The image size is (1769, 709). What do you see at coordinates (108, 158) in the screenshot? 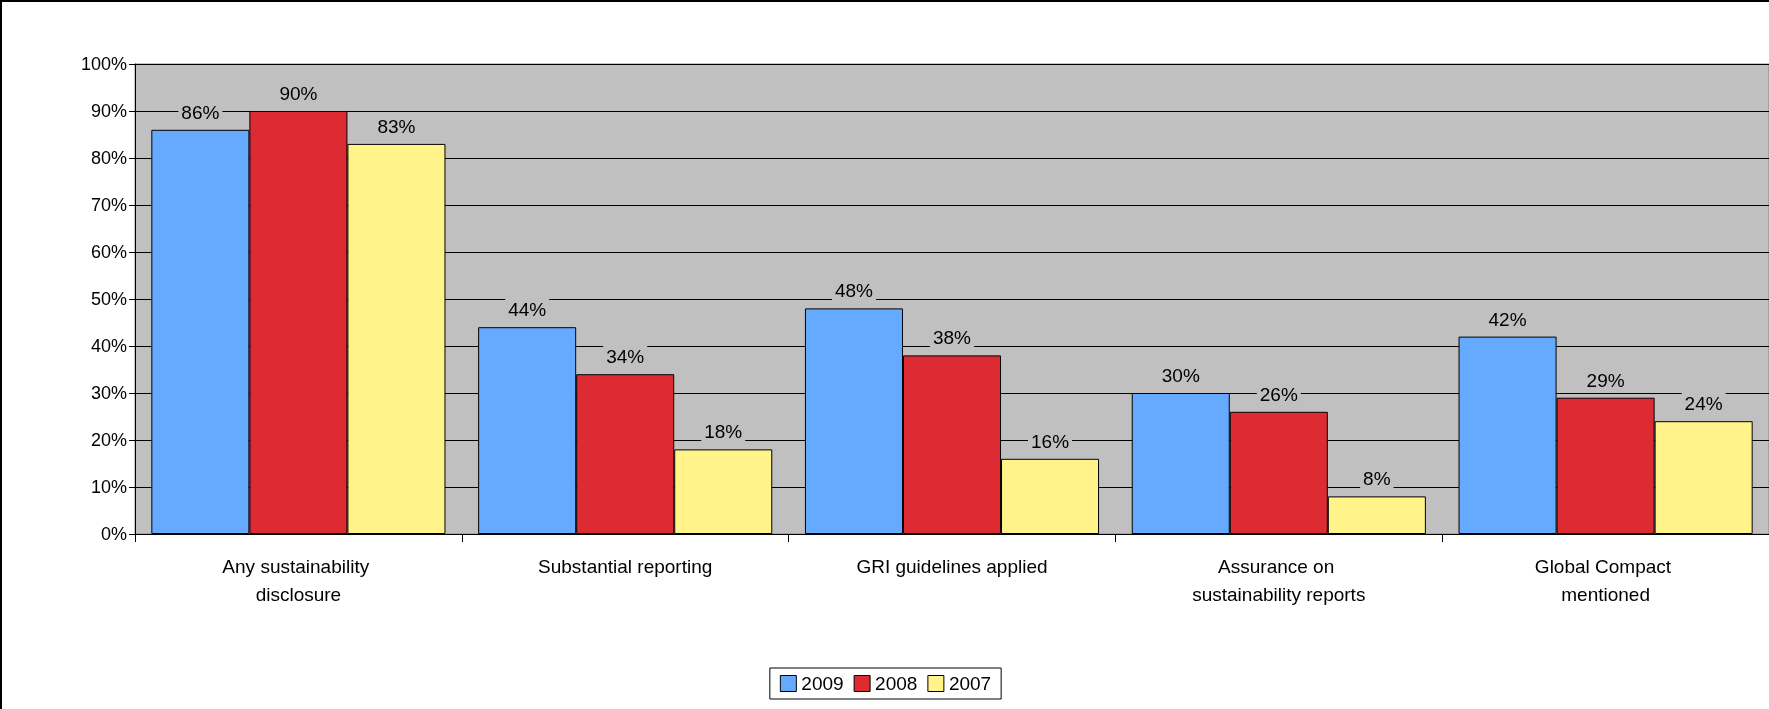
I see `y-tick-label: 80%` at bounding box center [108, 158].